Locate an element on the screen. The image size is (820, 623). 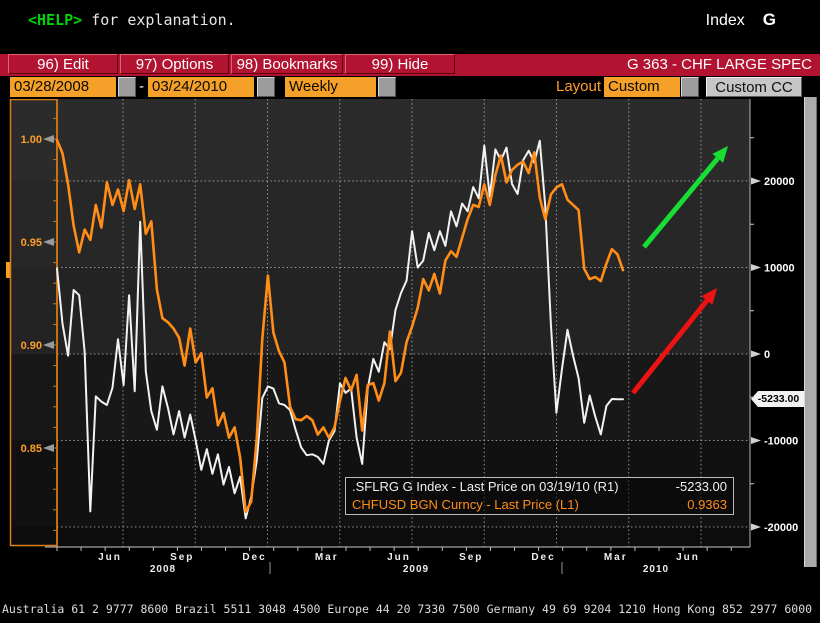
options-button: 97) Options is located at coordinates (174, 64).